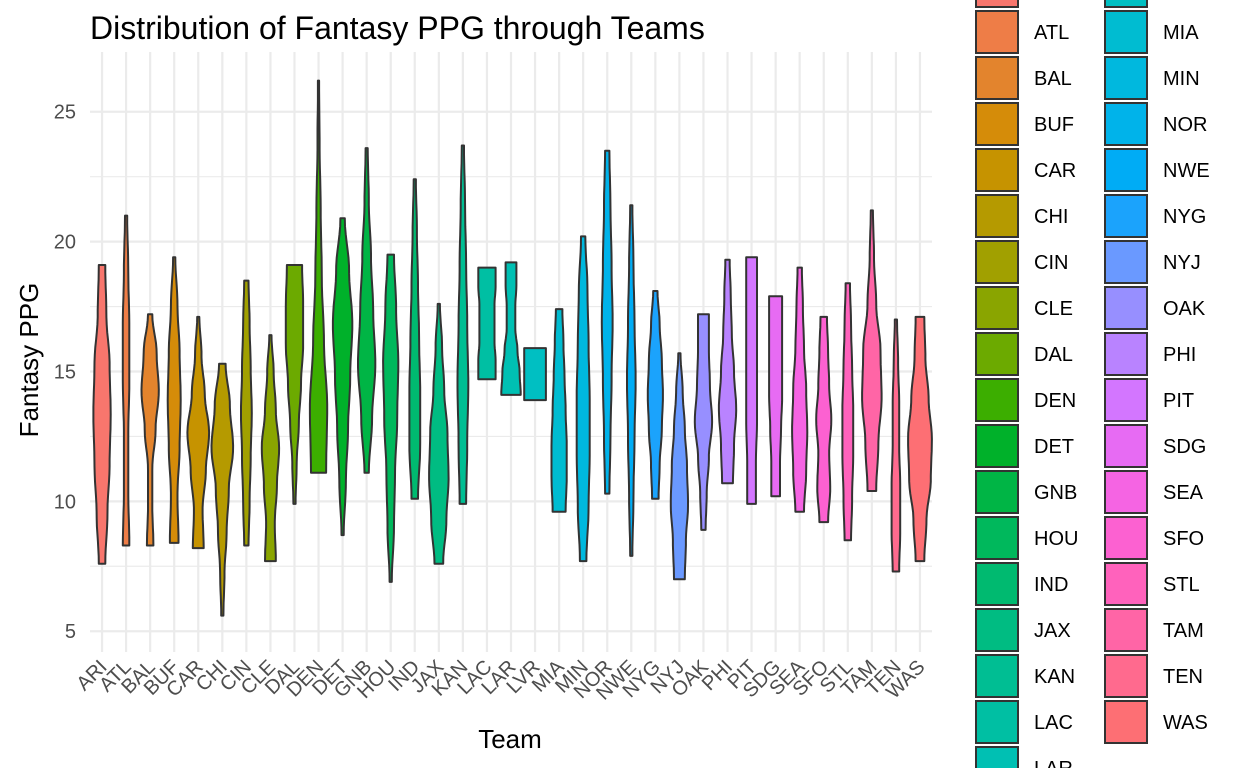  What do you see at coordinates (997, 757) in the screenshot?
I see `legend-key-lar` at bounding box center [997, 757].